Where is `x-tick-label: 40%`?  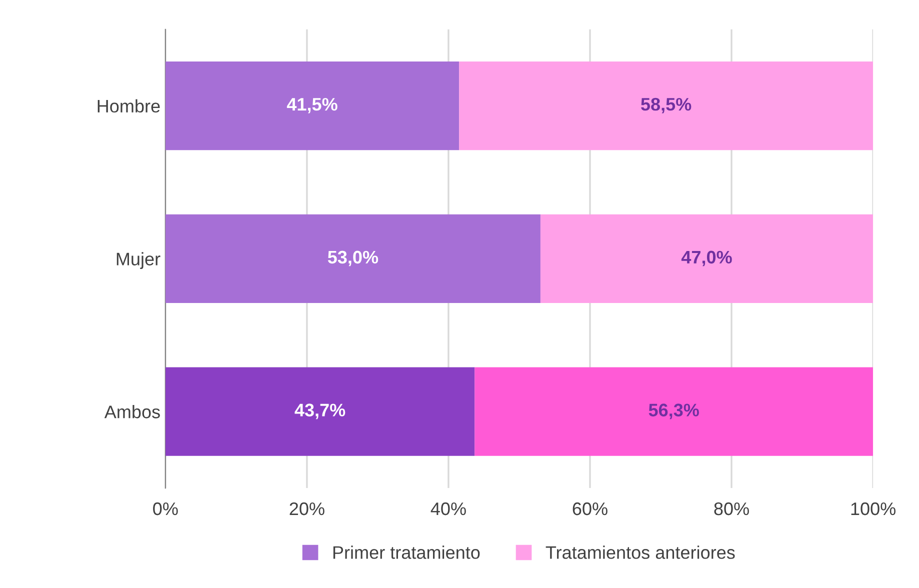 x-tick-label: 40% is located at coordinates (448, 509).